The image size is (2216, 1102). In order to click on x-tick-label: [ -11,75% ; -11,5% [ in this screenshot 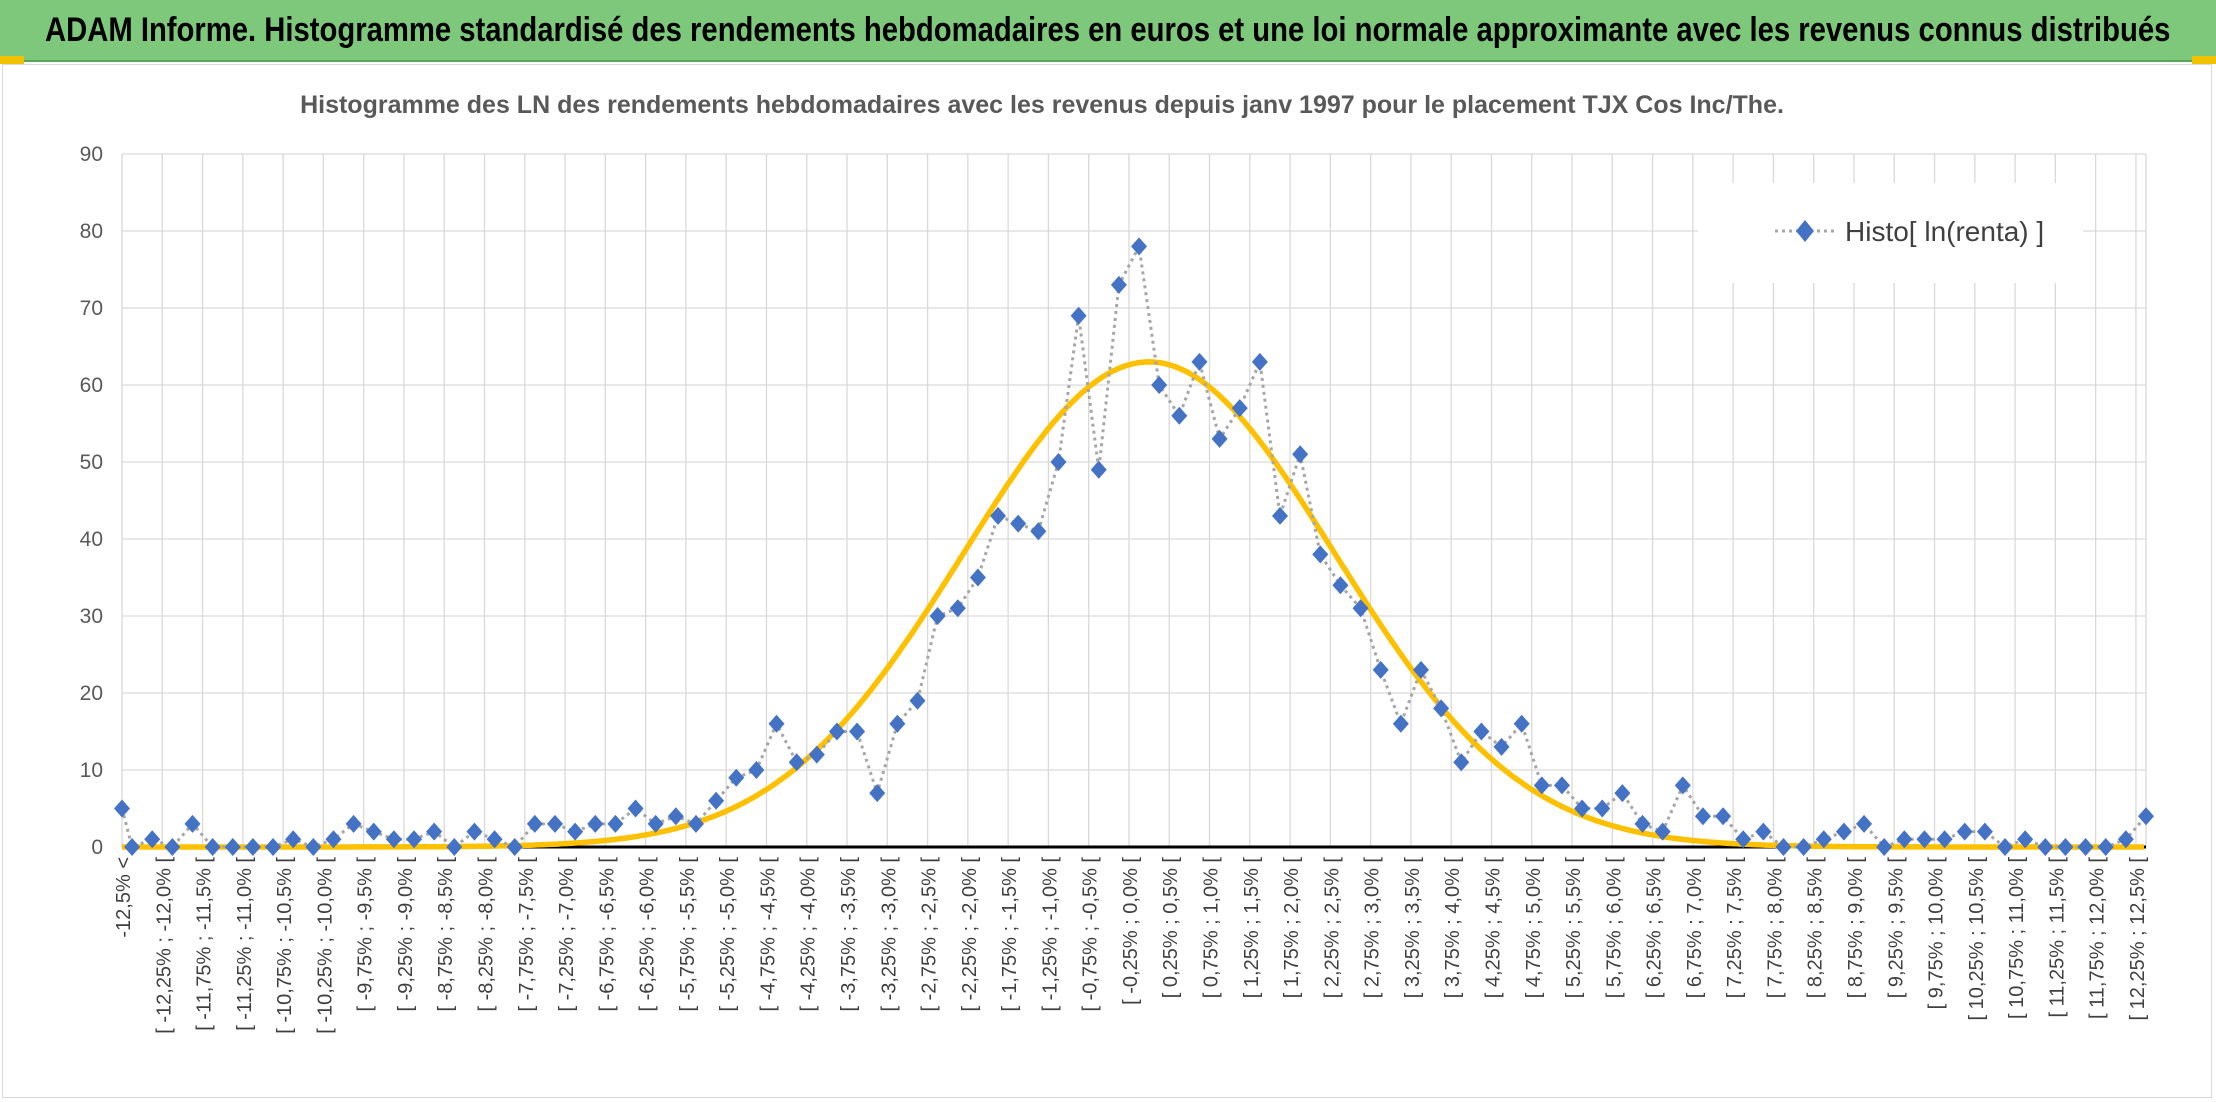, I will do `click(205, 944)`.